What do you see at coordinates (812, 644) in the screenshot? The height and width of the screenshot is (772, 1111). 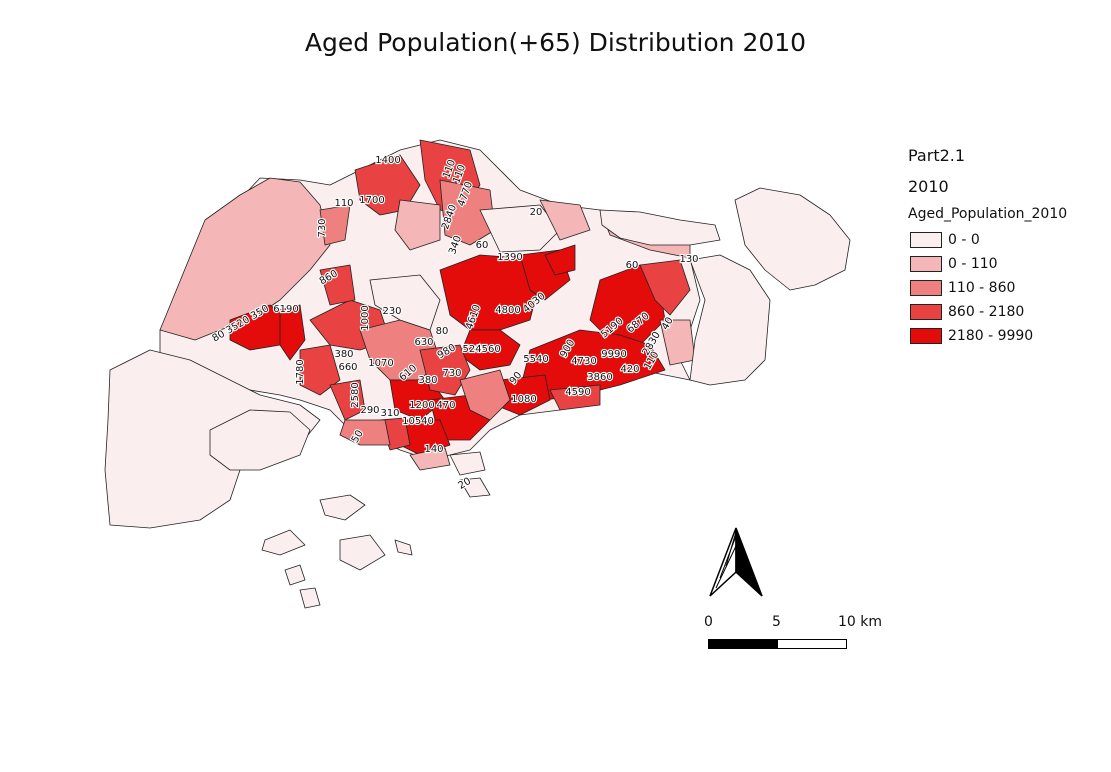 I see `scale-segment-white` at bounding box center [812, 644].